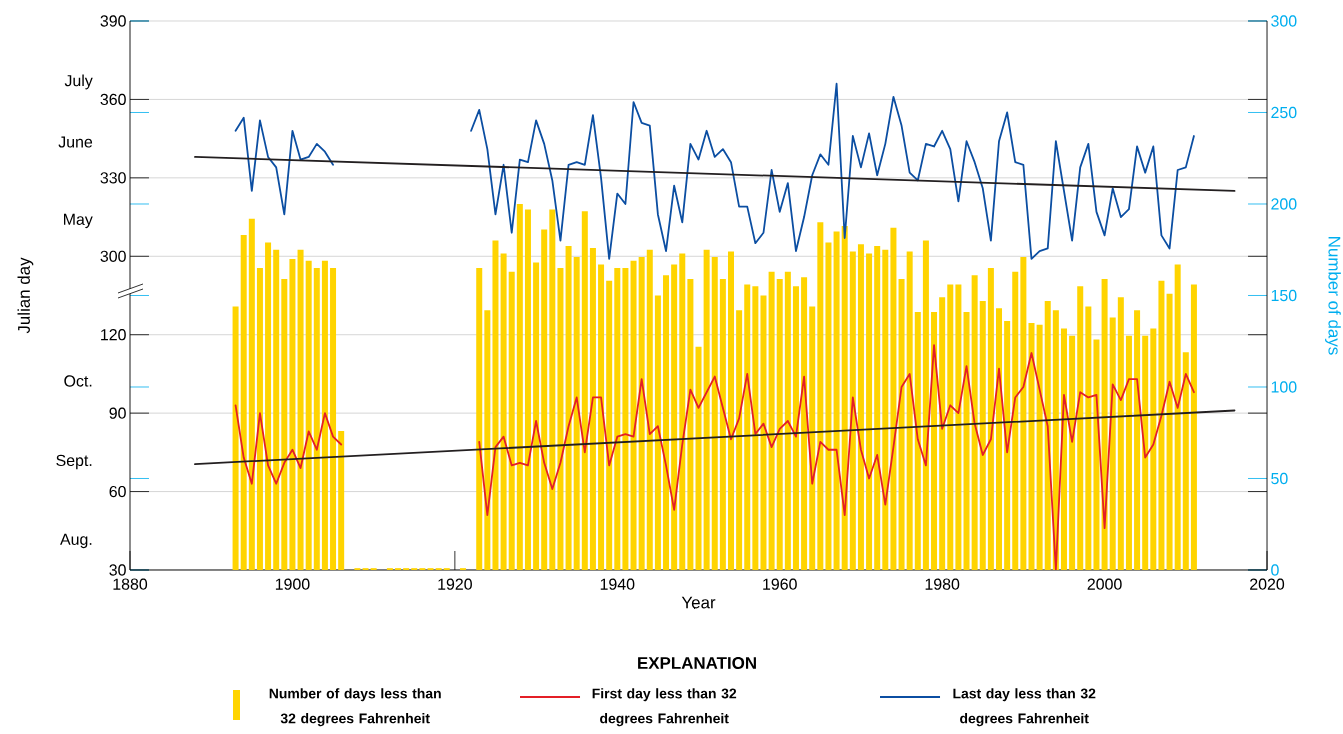 The width and height of the screenshot is (1343, 734). What do you see at coordinates (355, 707) in the screenshot?
I see `legend-label: Number of days less than 32 degrees Fahrenheit` at bounding box center [355, 707].